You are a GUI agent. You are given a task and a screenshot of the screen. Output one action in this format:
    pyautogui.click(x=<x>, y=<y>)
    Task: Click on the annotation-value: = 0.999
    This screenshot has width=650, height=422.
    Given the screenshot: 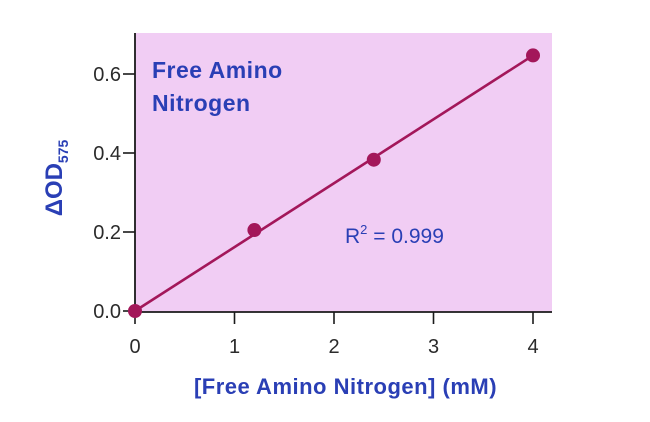 What is the action you would take?
    pyautogui.click(x=405, y=236)
    